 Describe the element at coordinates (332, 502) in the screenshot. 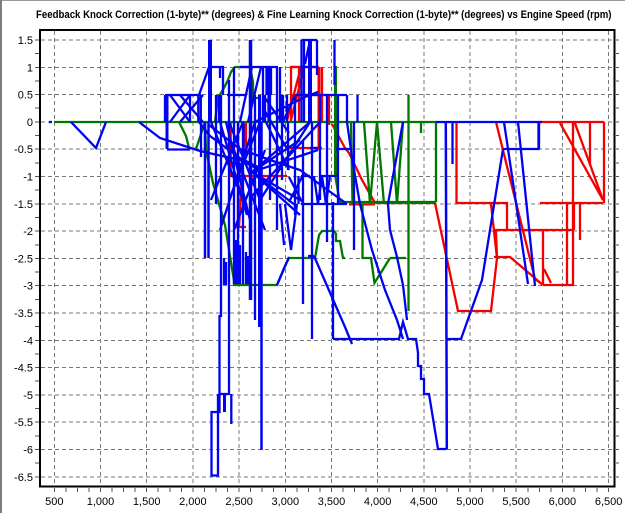

I see `svg-text: 3,500` at that location.